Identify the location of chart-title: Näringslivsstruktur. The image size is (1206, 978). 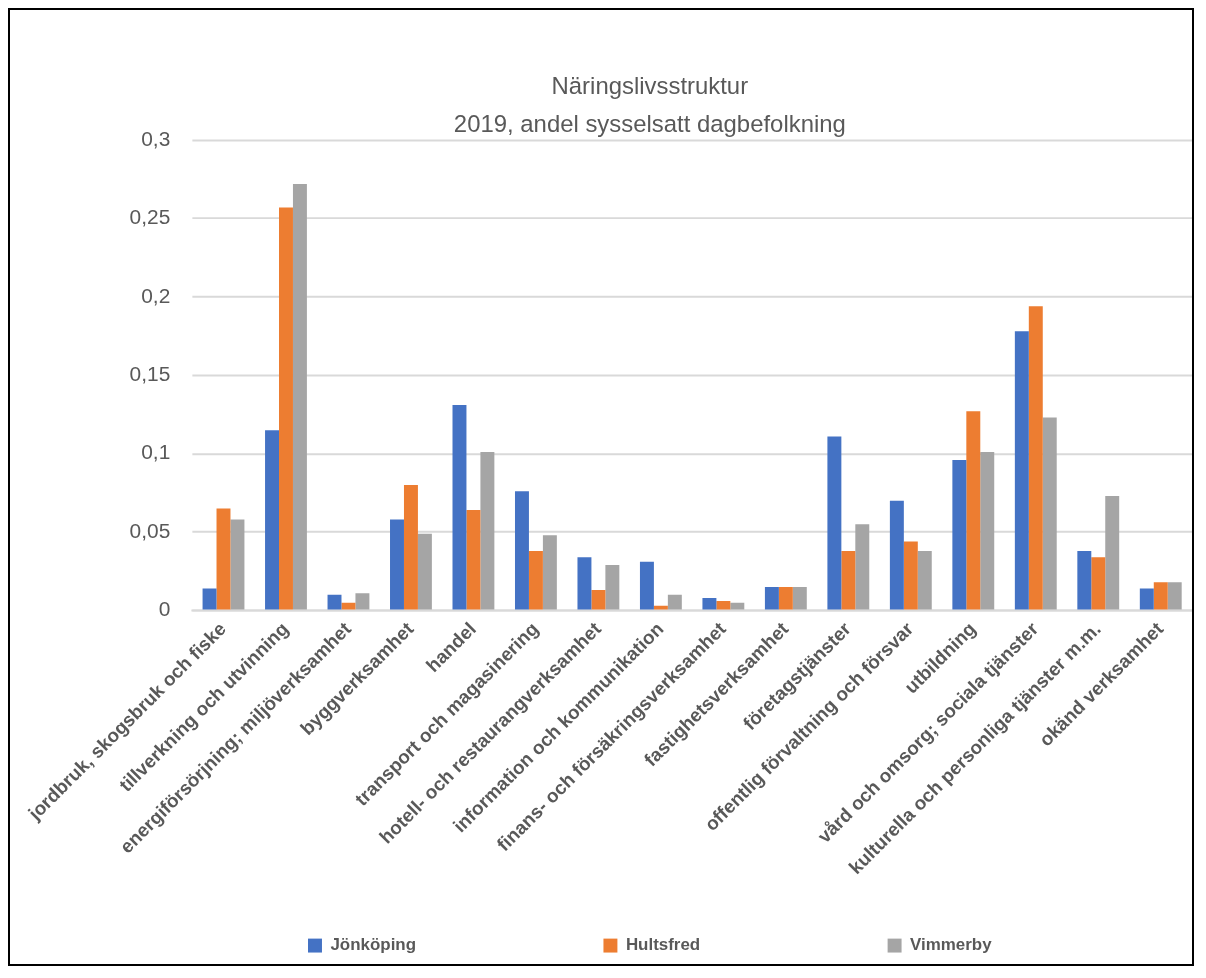
(650, 85).